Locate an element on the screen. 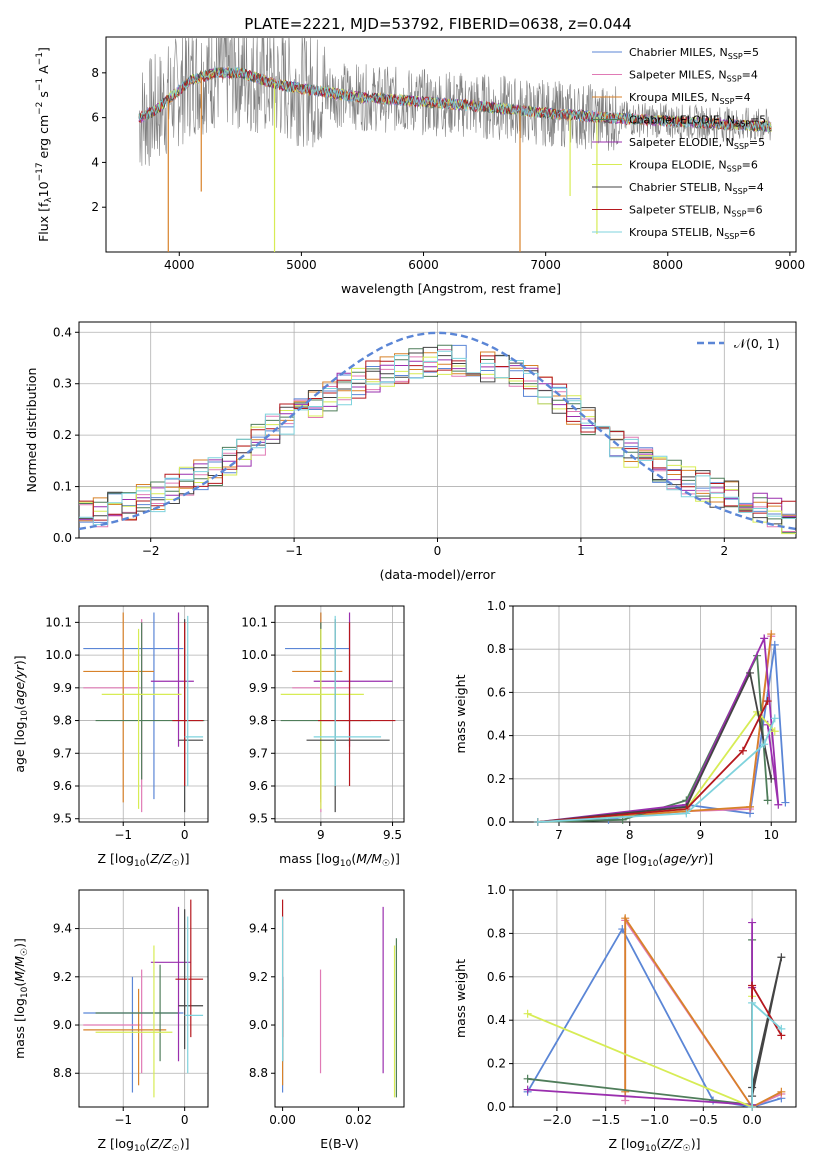 Image resolution: width=819 pixels, height=1170 pixels. x-axis-label: E(B-V) is located at coordinates (339, 1143).